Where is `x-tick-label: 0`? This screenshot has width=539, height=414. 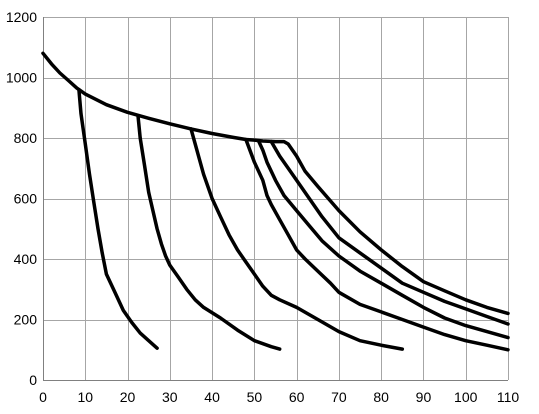 x-tick-label: 0 is located at coordinates (43, 397).